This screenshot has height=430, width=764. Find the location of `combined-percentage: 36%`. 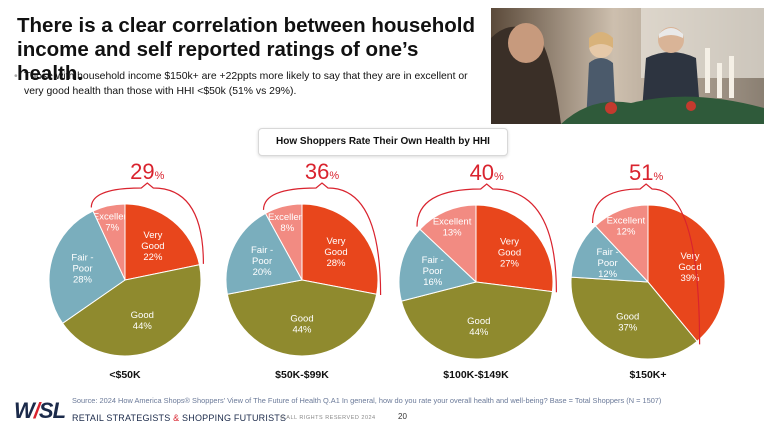

combined-percentage: 36% is located at coordinates (322, 171).